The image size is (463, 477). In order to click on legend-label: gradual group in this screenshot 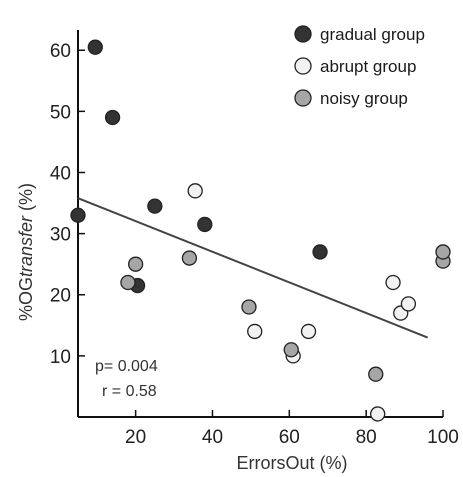, I will do `click(372, 34)`.